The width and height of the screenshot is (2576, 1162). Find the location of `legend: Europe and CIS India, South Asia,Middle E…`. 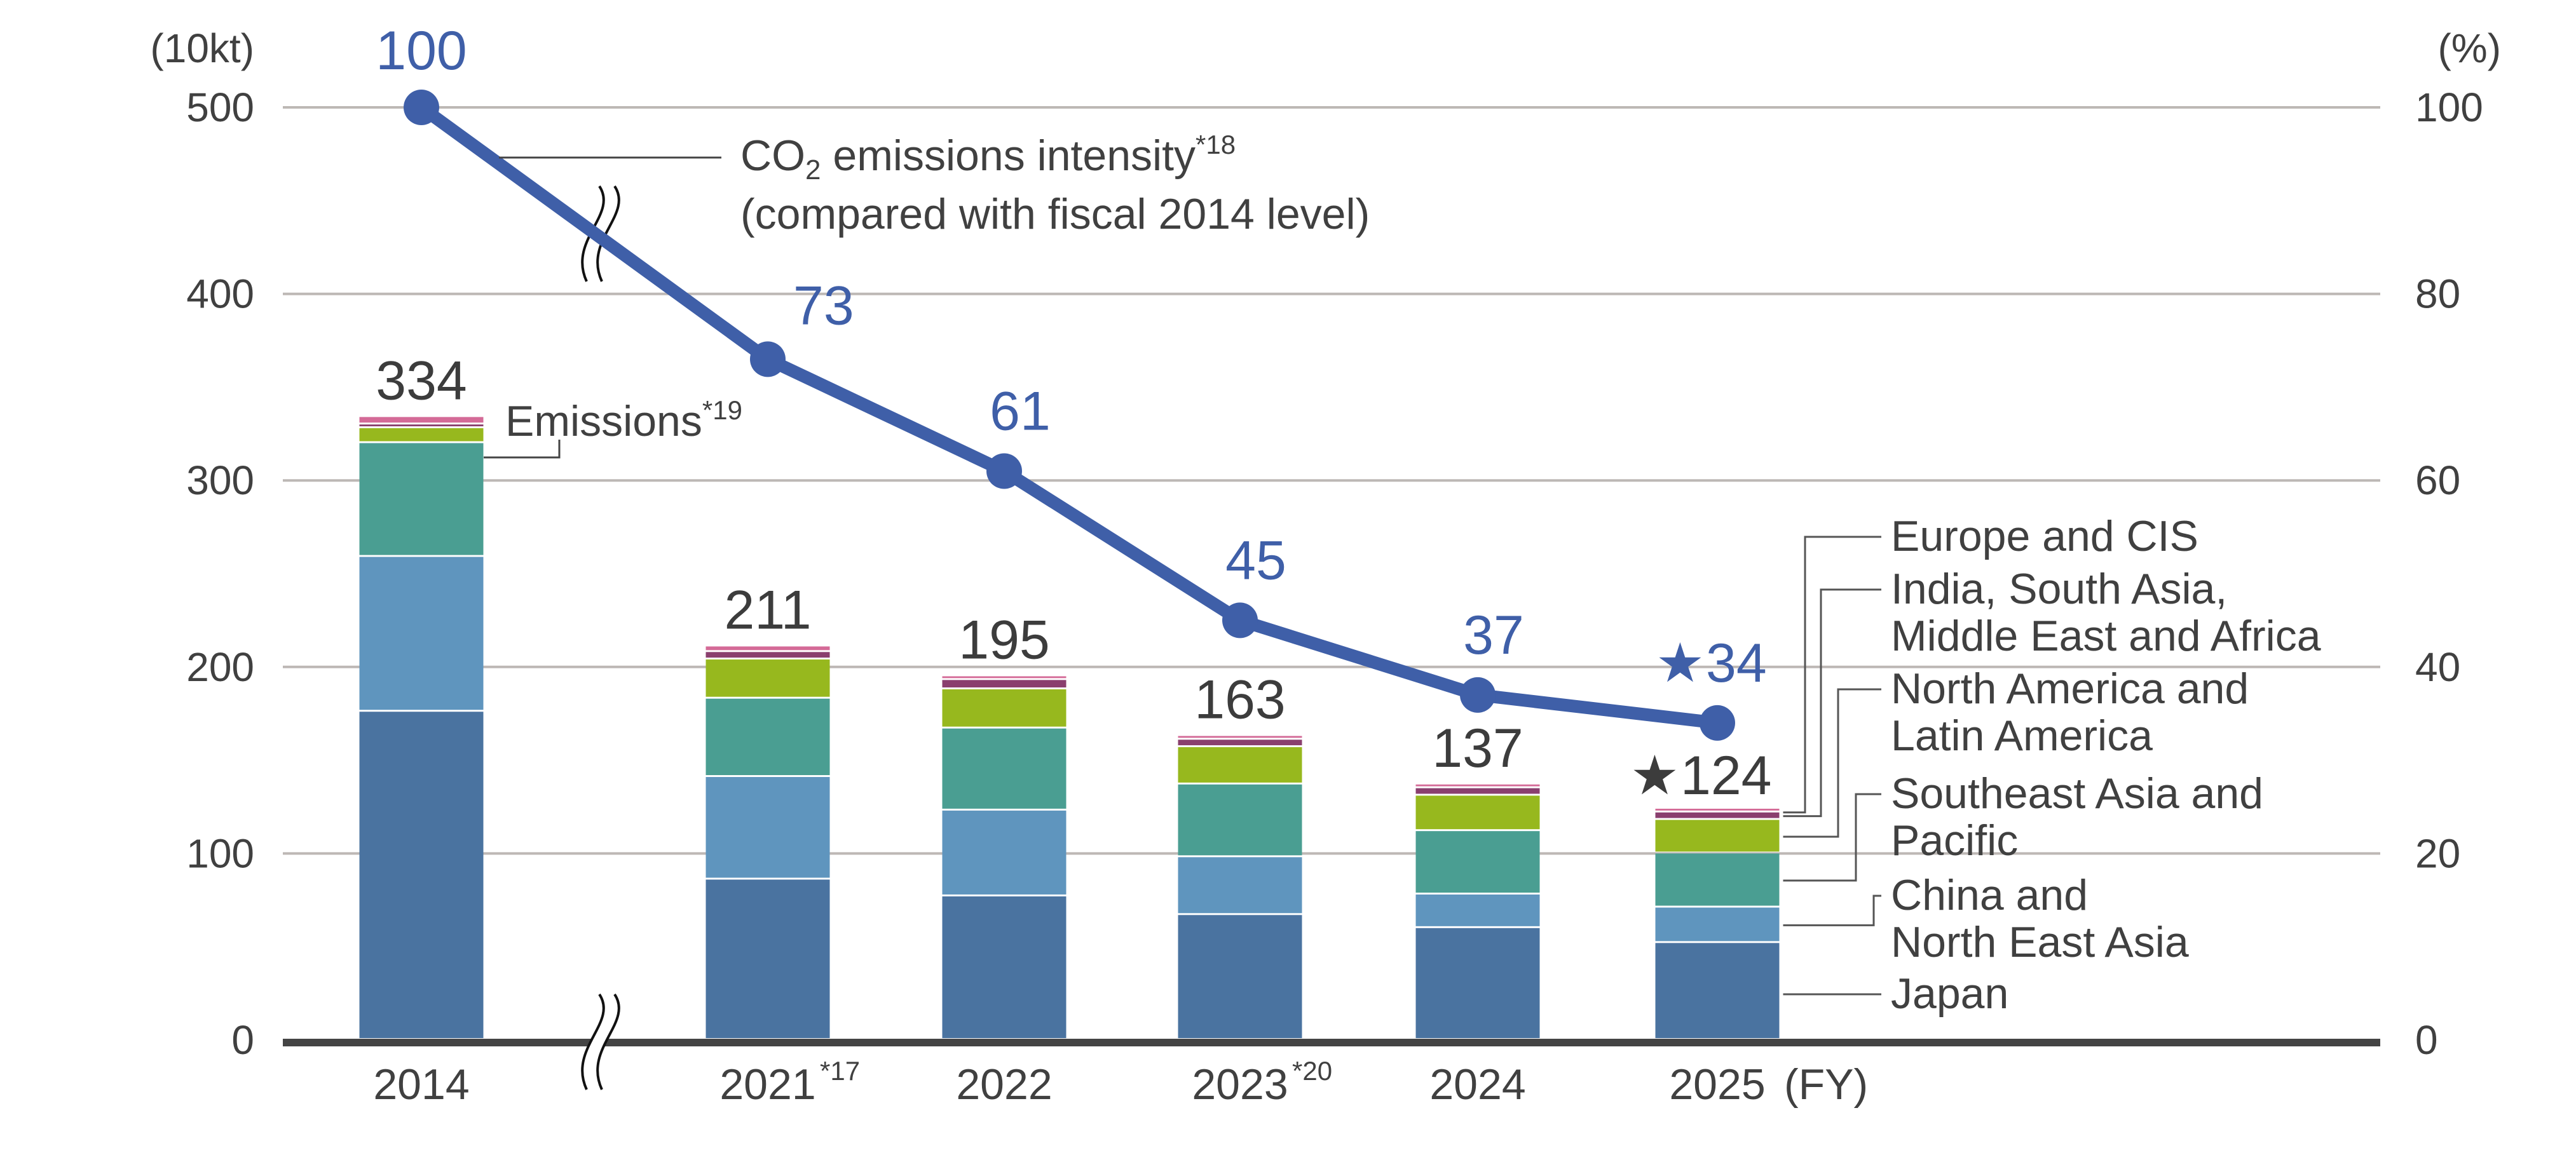

legend: Europe and CIS India, South Asia,Middle E… is located at coordinates (2052, 765).